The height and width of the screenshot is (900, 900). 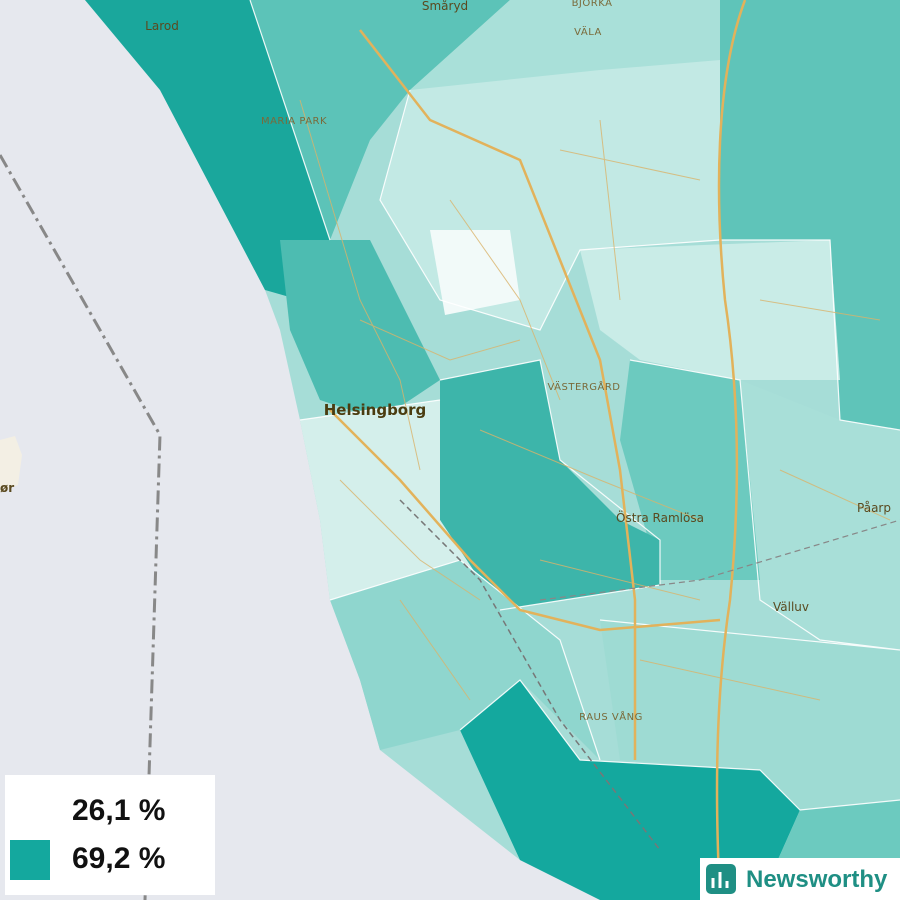 I want to click on place-label: BJÖRKA, so click(x=592, y=4).